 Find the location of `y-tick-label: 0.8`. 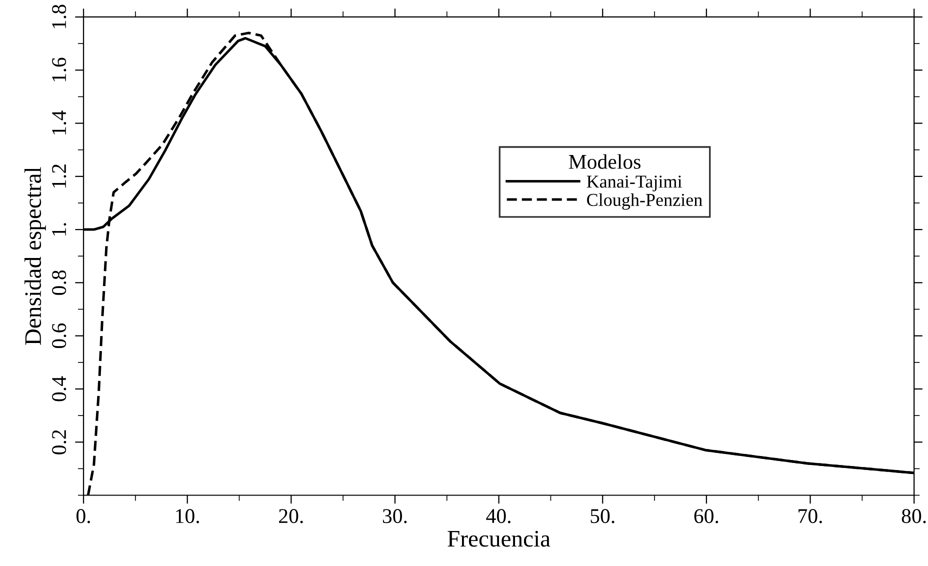

y-tick-label: 0.8 is located at coordinates (59, 282).